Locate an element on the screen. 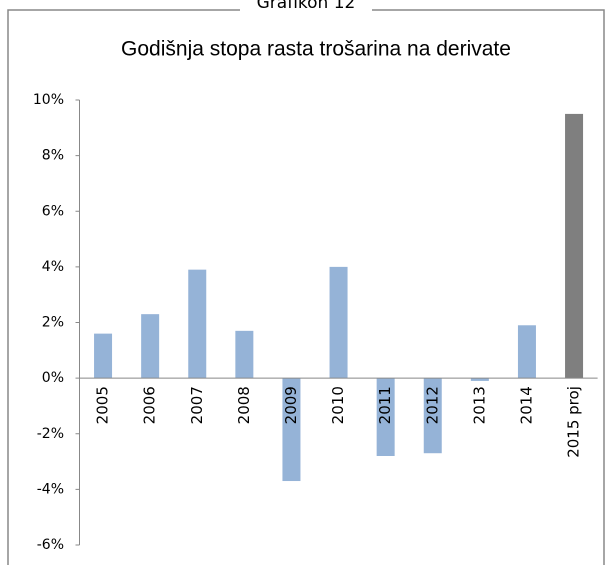 The height and width of the screenshot is (565, 612). y-tick-label: 0% is located at coordinates (53, 378).